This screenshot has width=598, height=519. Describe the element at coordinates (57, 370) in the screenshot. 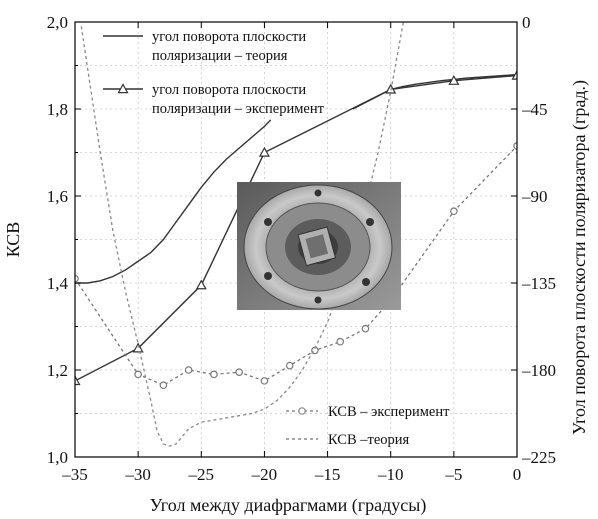

I see `y-tick-label: 1,2` at that location.